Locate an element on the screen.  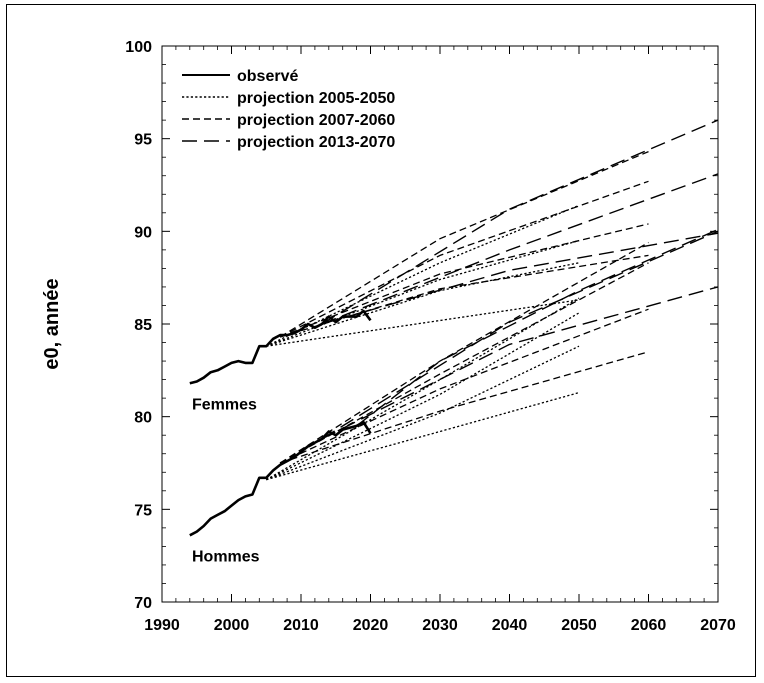
x-tick-label: 2040 is located at coordinates (510, 625).